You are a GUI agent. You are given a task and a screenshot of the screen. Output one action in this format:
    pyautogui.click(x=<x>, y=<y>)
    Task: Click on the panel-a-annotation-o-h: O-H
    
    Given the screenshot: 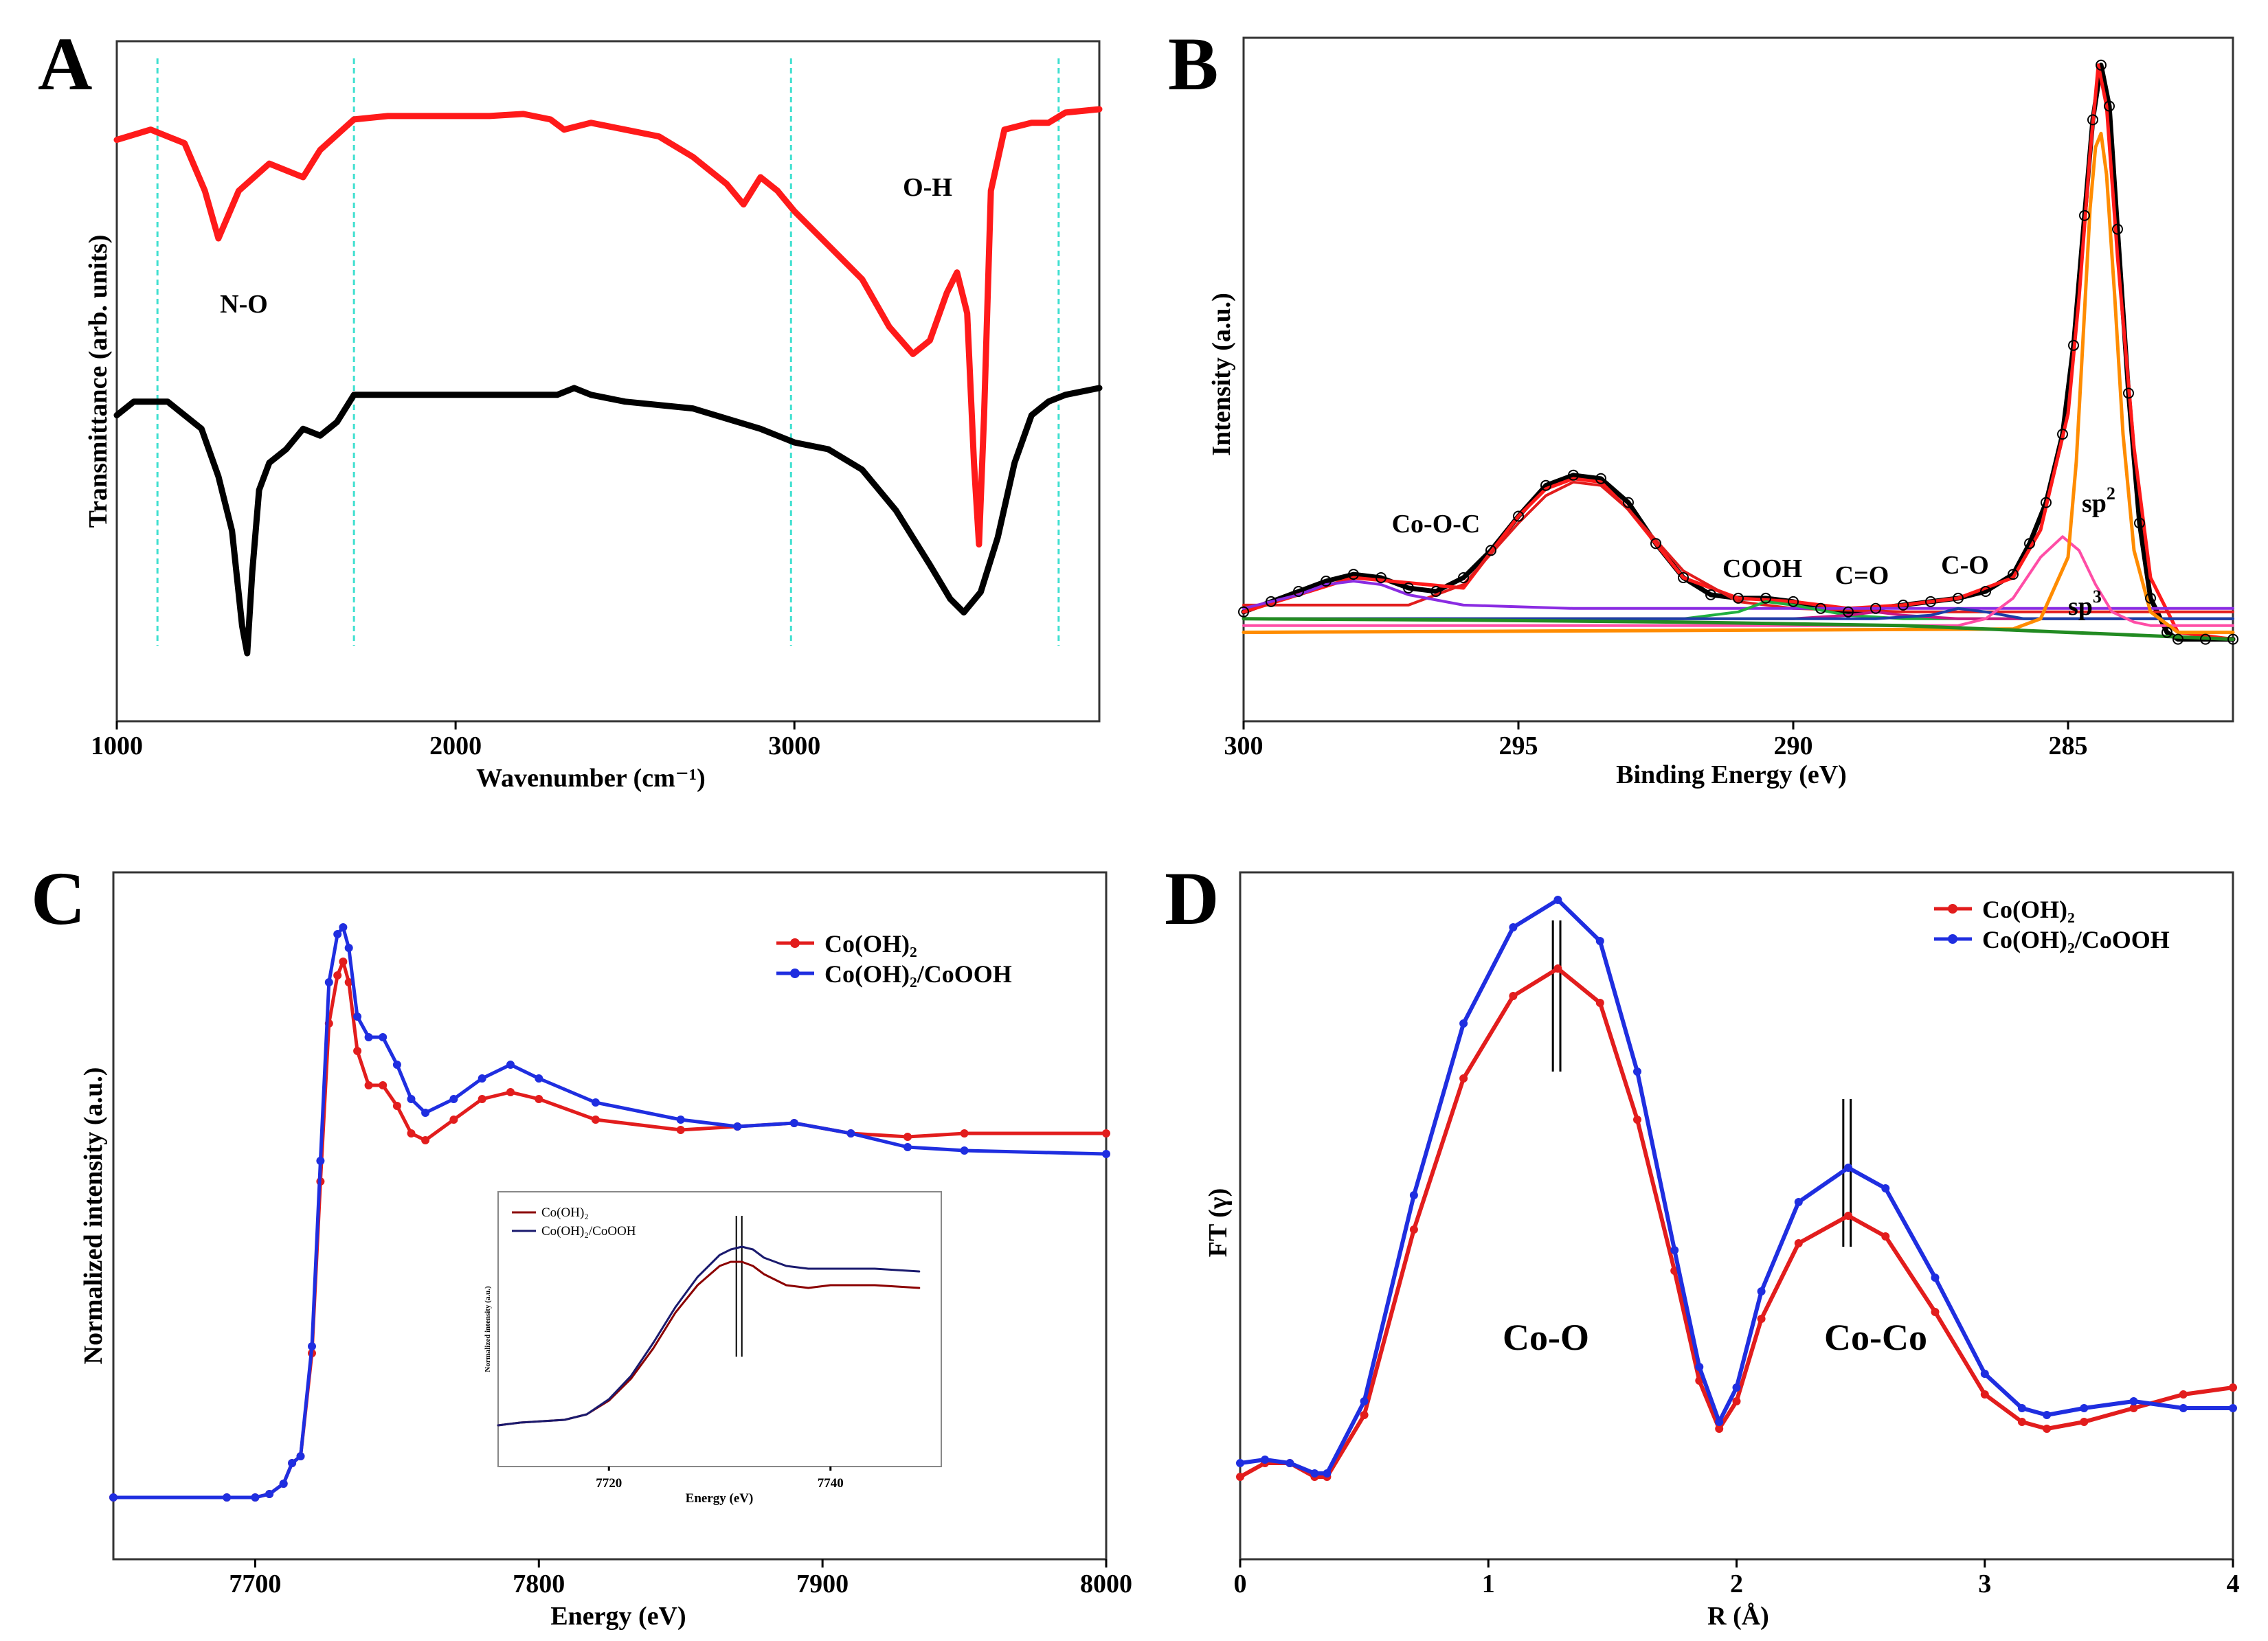 What is the action you would take?
    pyautogui.click(x=927, y=187)
    